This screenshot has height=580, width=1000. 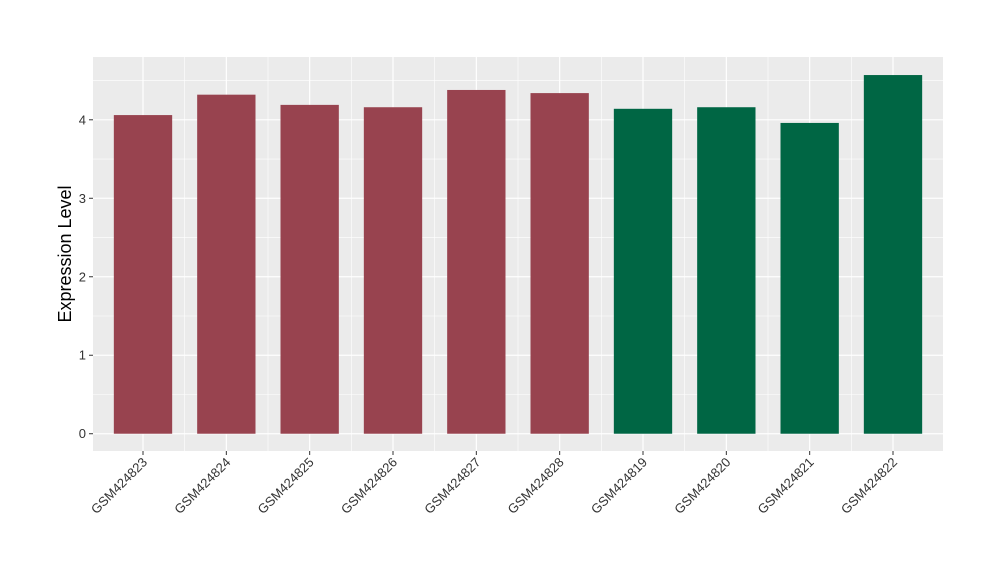 What do you see at coordinates (559, 263) in the screenshot?
I see `bar-GSM424828` at bounding box center [559, 263].